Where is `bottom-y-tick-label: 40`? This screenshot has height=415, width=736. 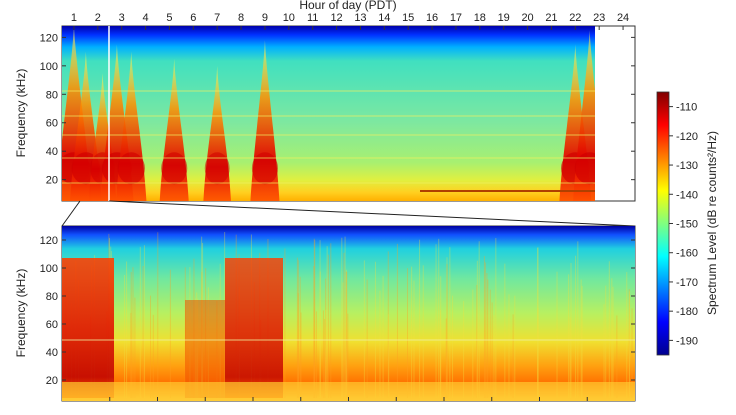
bottom-y-tick-label: 40 is located at coordinates (52, 353).